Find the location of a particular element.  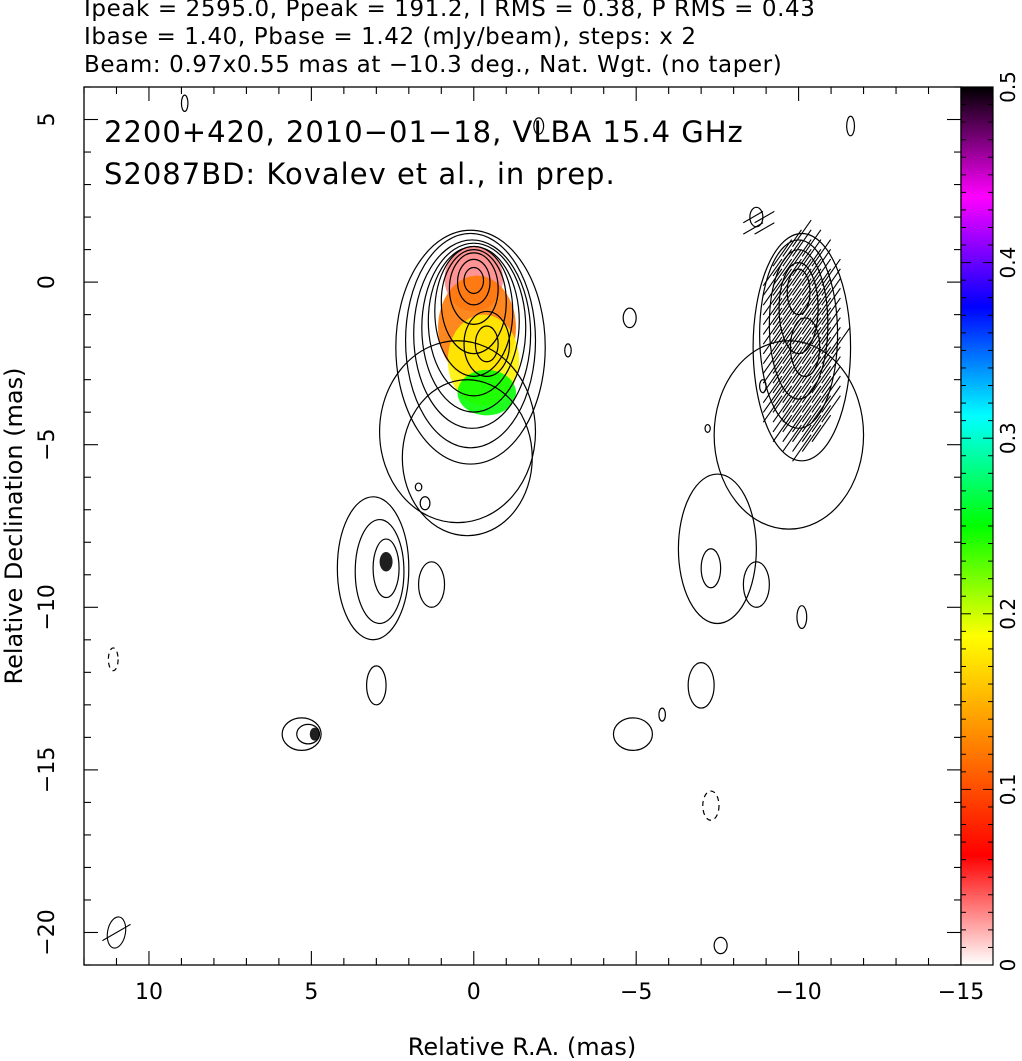

x-tick-label: −10 is located at coordinates (798, 992).